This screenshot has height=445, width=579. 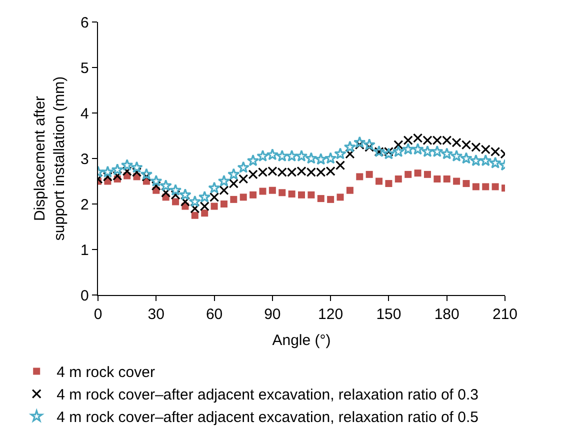 I want to click on x-tick-label: 60, so click(x=214, y=315).